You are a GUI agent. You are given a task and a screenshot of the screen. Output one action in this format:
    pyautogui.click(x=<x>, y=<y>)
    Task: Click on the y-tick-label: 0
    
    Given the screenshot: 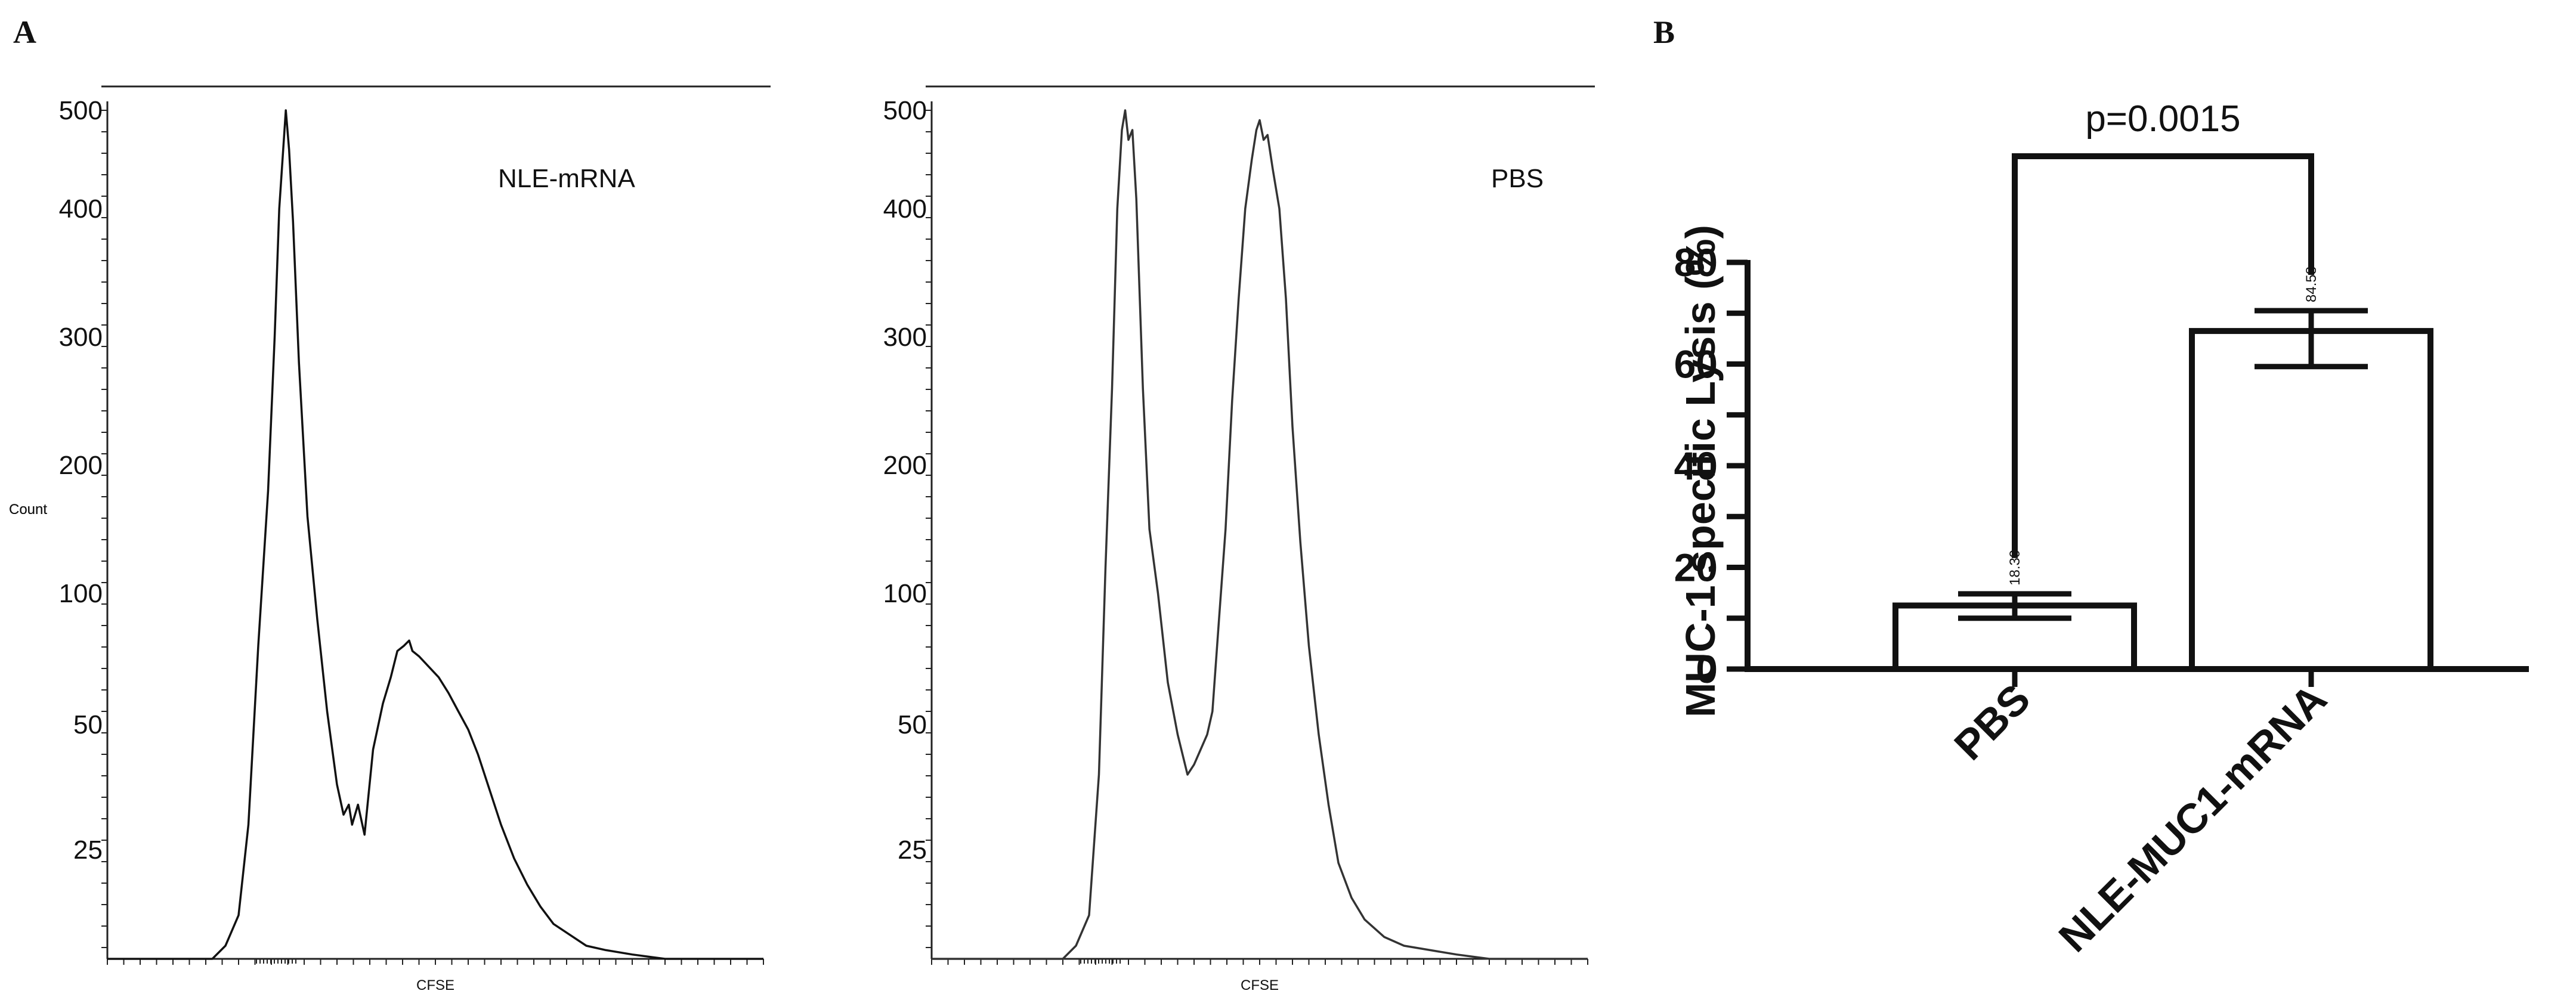 What is the action you would take?
    pyautogui.click(x=1707, y=669)
    